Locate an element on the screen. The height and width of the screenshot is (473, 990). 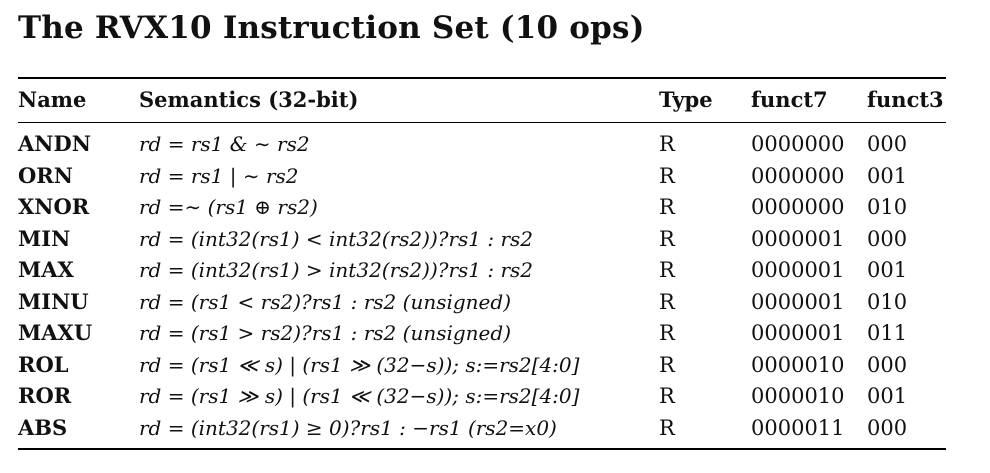
cell-name: ABS is located at coordinates (43, 427).